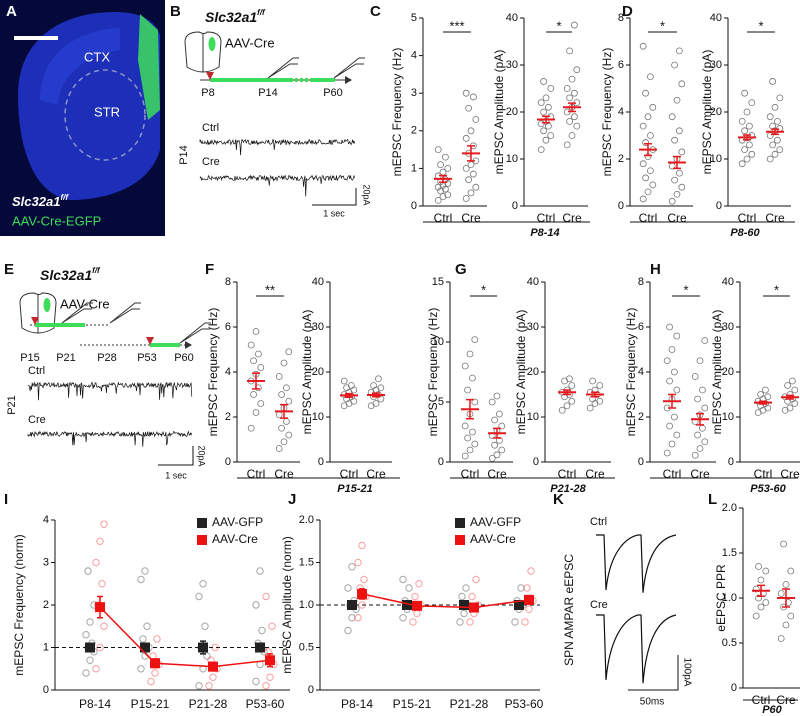  I want to click on period-label: P15-21, so click(354, 489).